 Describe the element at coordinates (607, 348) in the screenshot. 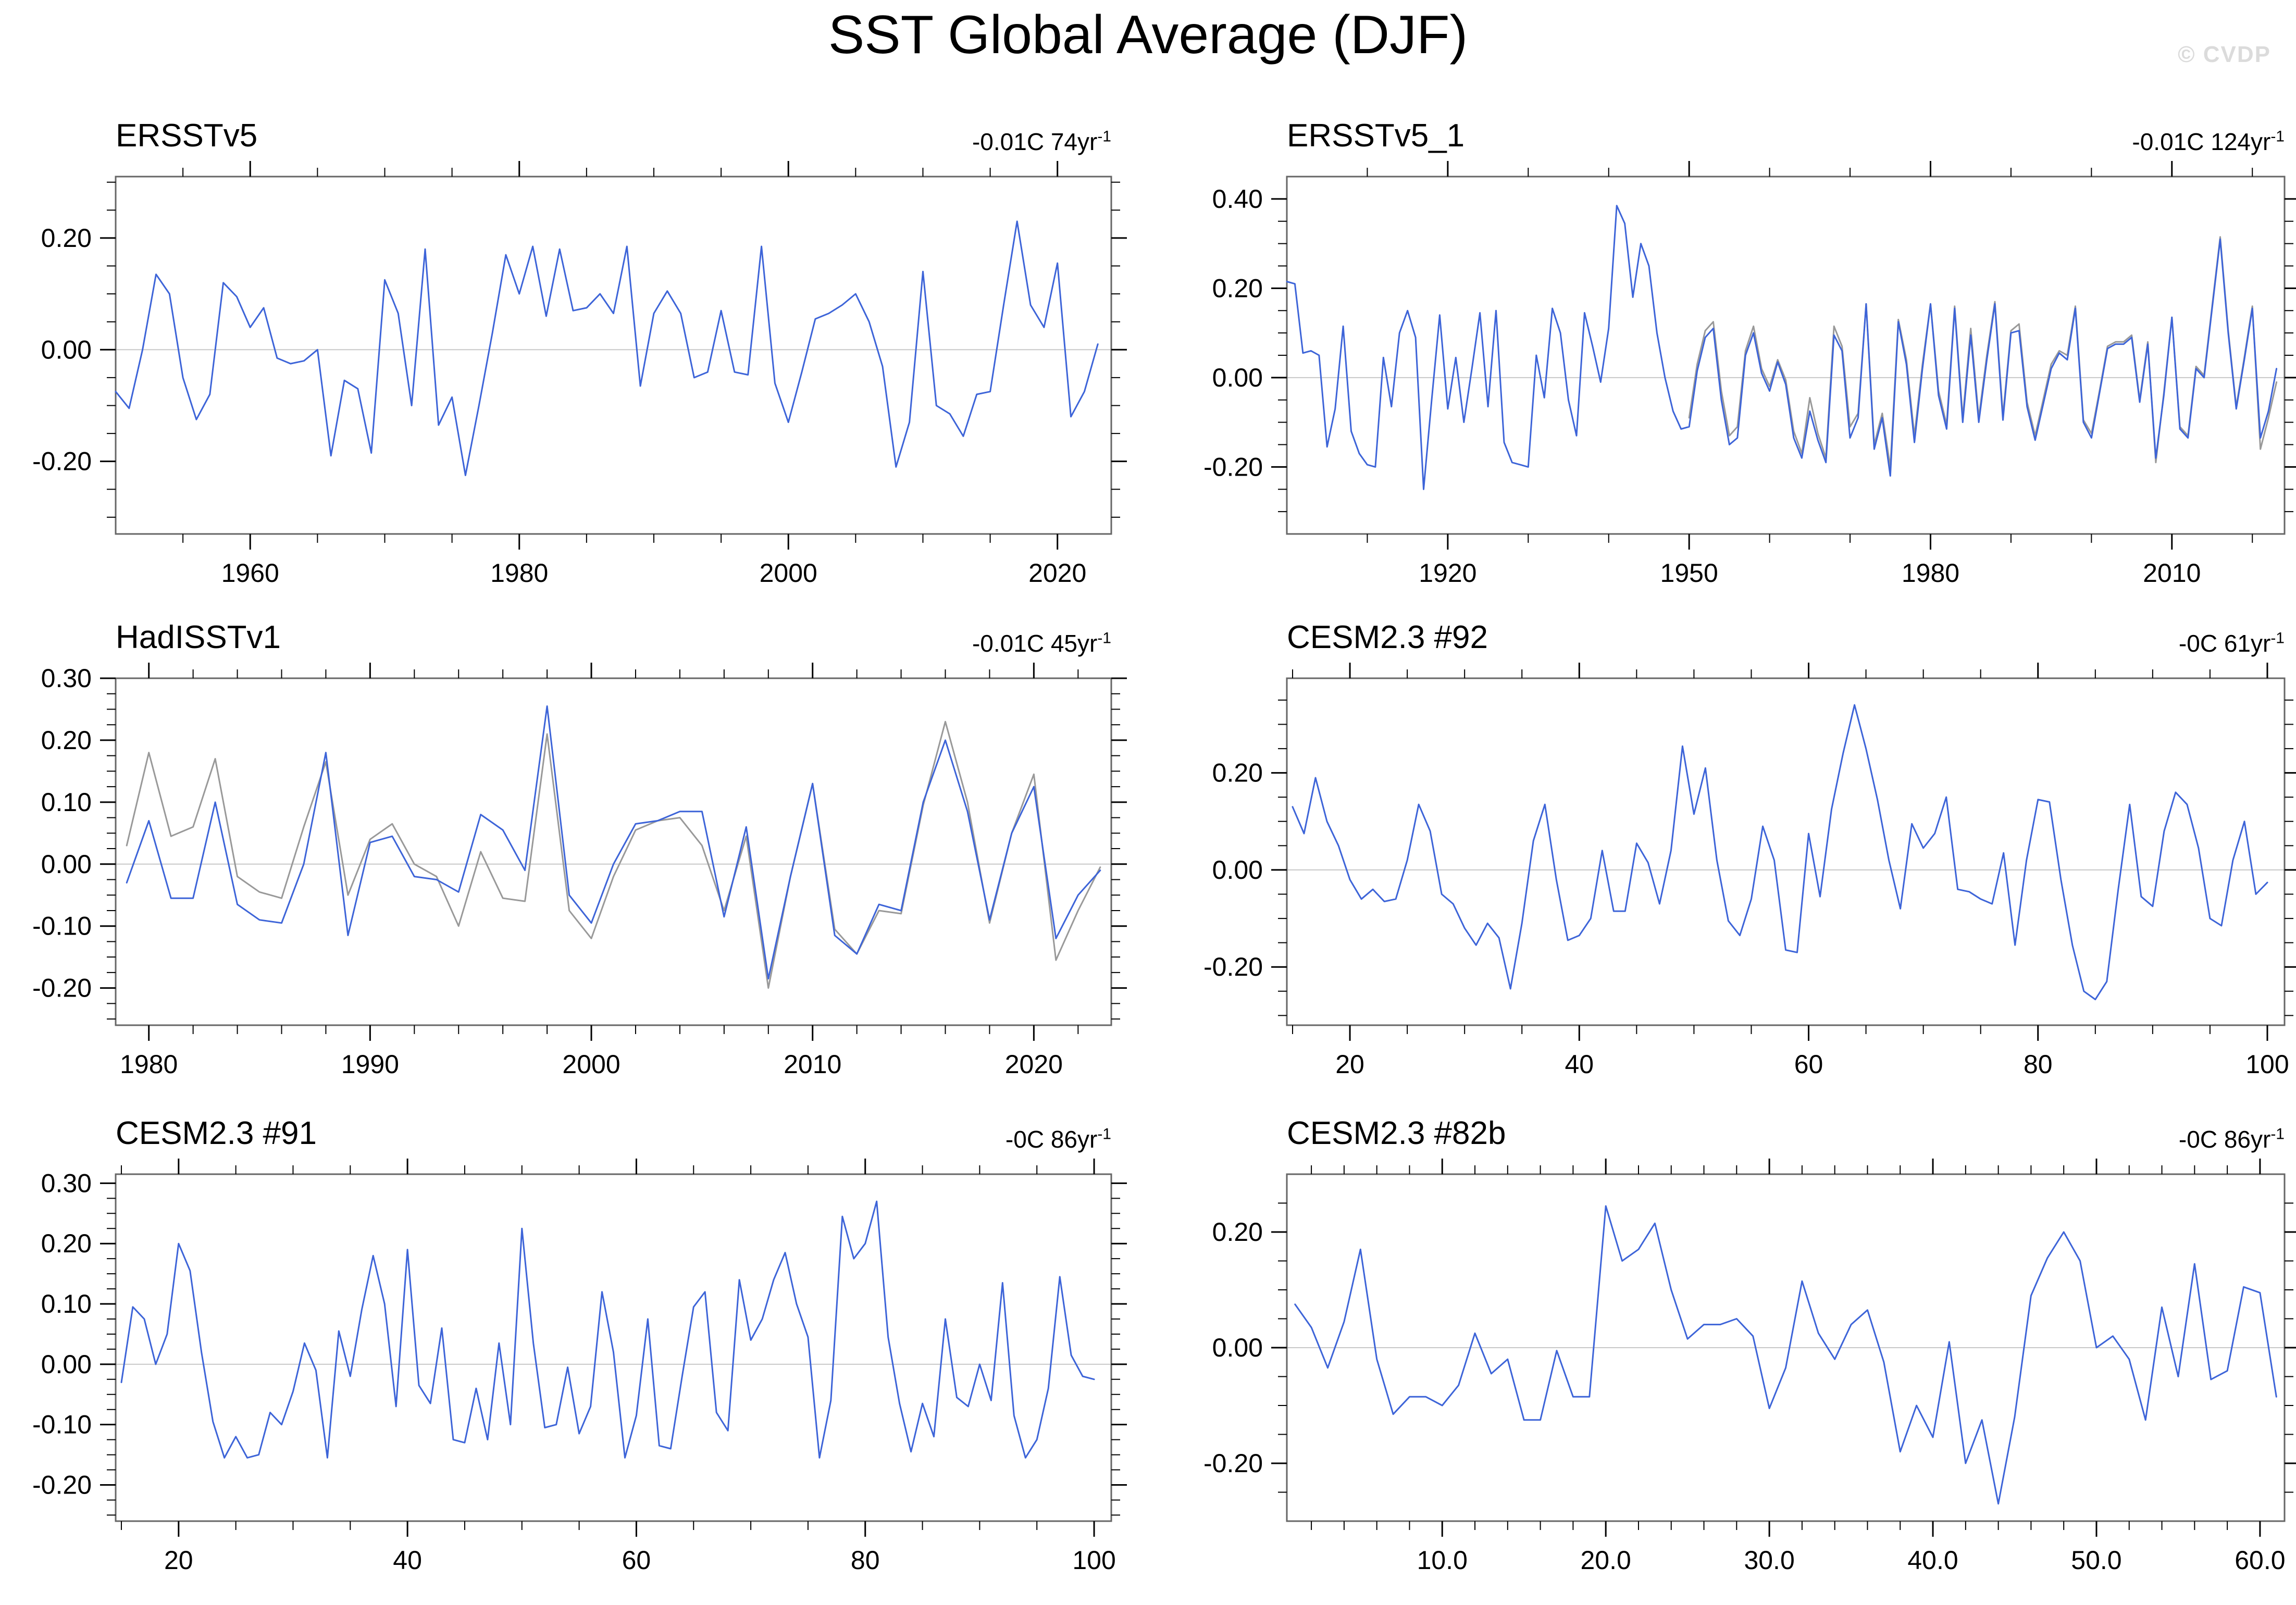

I see `series-sst-anomaly-ersstv5` at that location.